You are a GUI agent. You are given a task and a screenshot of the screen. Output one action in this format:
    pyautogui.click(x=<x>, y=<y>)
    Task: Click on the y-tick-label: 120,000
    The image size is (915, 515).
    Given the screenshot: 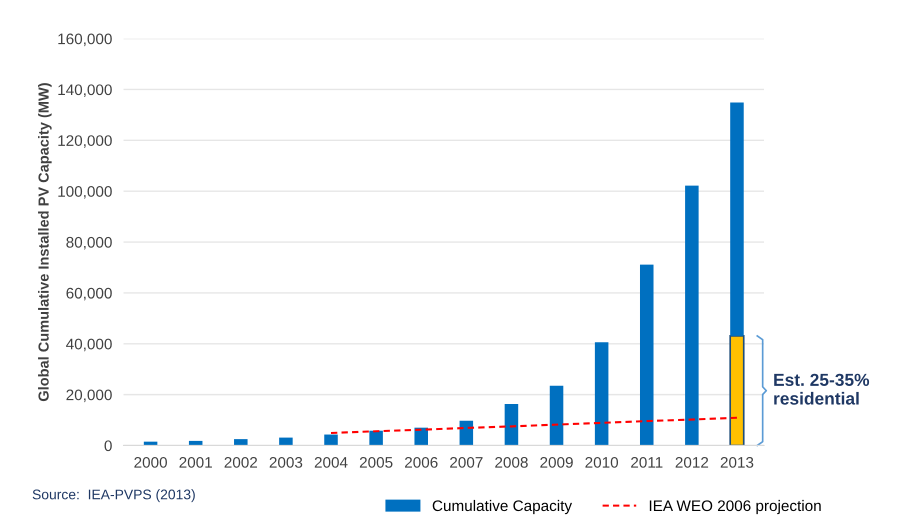 What is the action you would take?
    pyautogui.click(x=85, y=141)
    